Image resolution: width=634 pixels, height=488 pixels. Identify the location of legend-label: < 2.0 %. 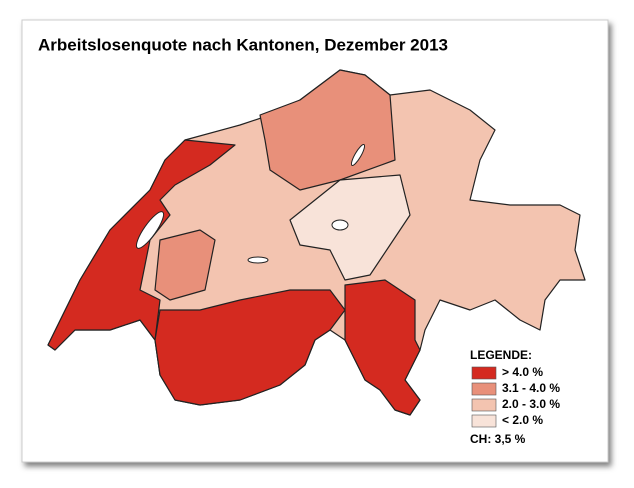
(522, 420).